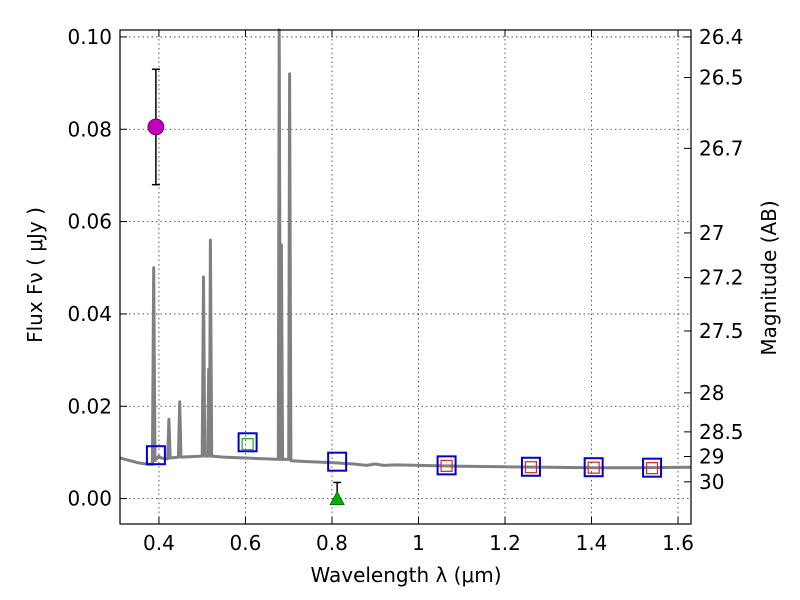 This screenshot has height=600, width=800. I want to click on y-axis-label: Flux Fν ( μJy ), so click(35, 275).